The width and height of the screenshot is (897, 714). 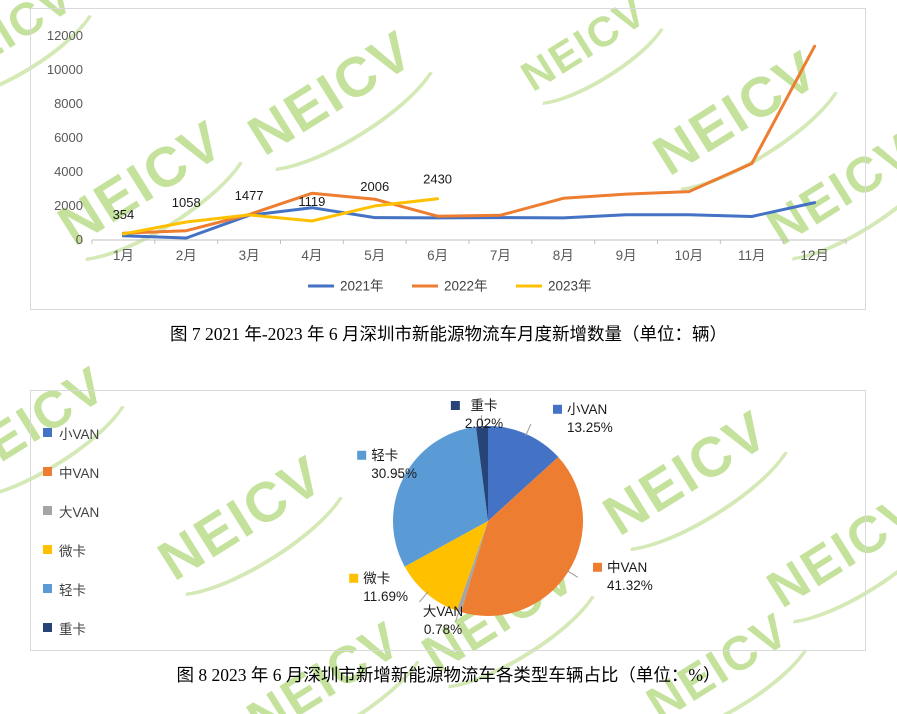 What do you see at coordinates (472, 566) in the screenshot?
I see `pie-slice-大VAN` at bounding box center [472, 566].